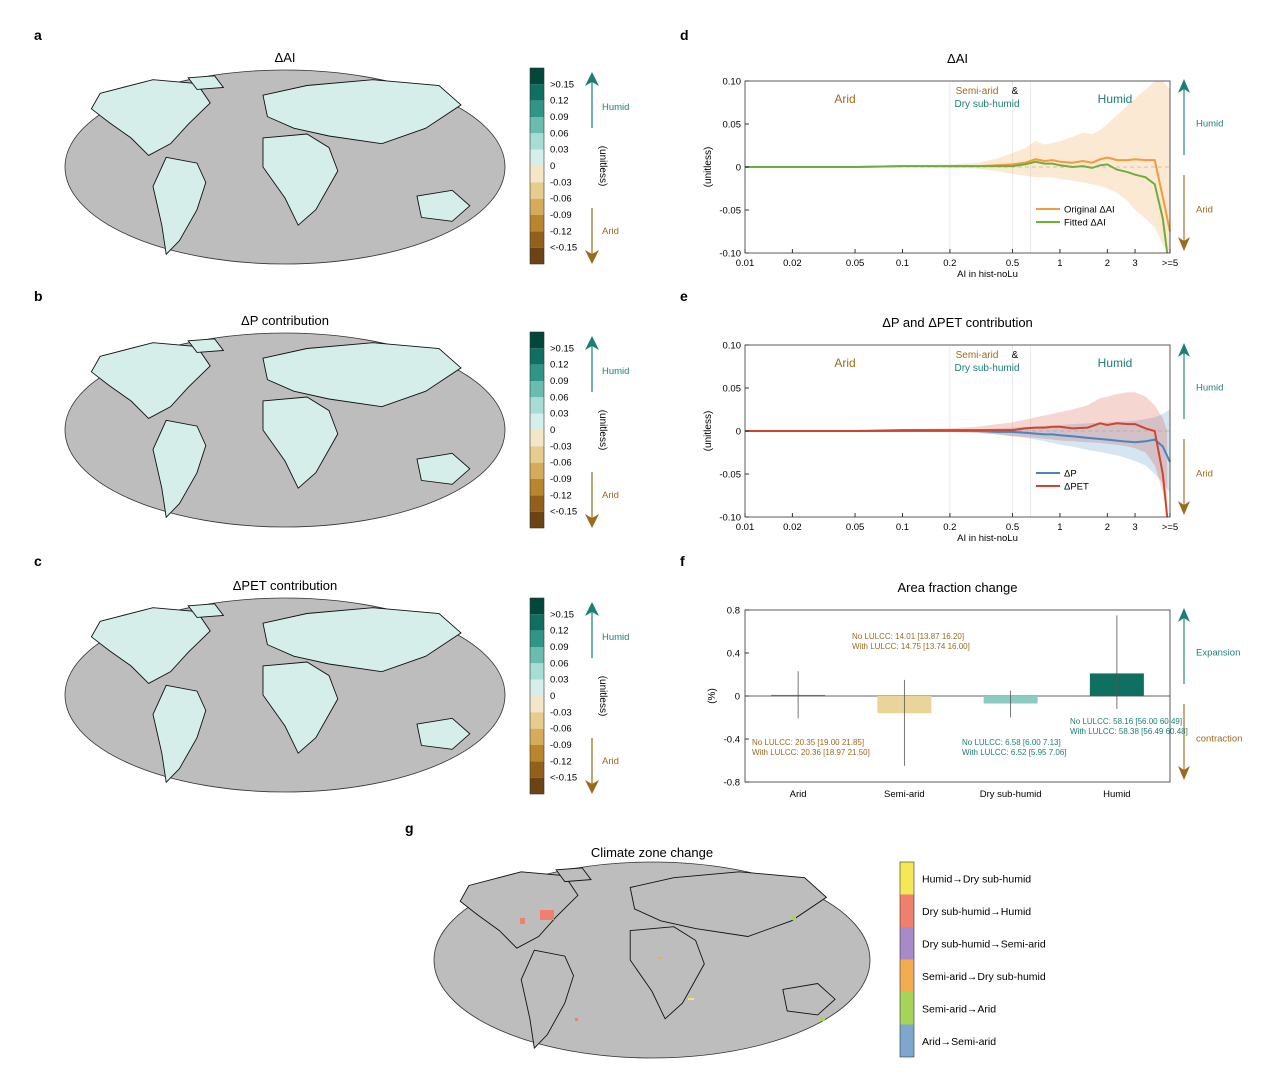  I want to click on zone-label-amp: &, so click(1015, 355).